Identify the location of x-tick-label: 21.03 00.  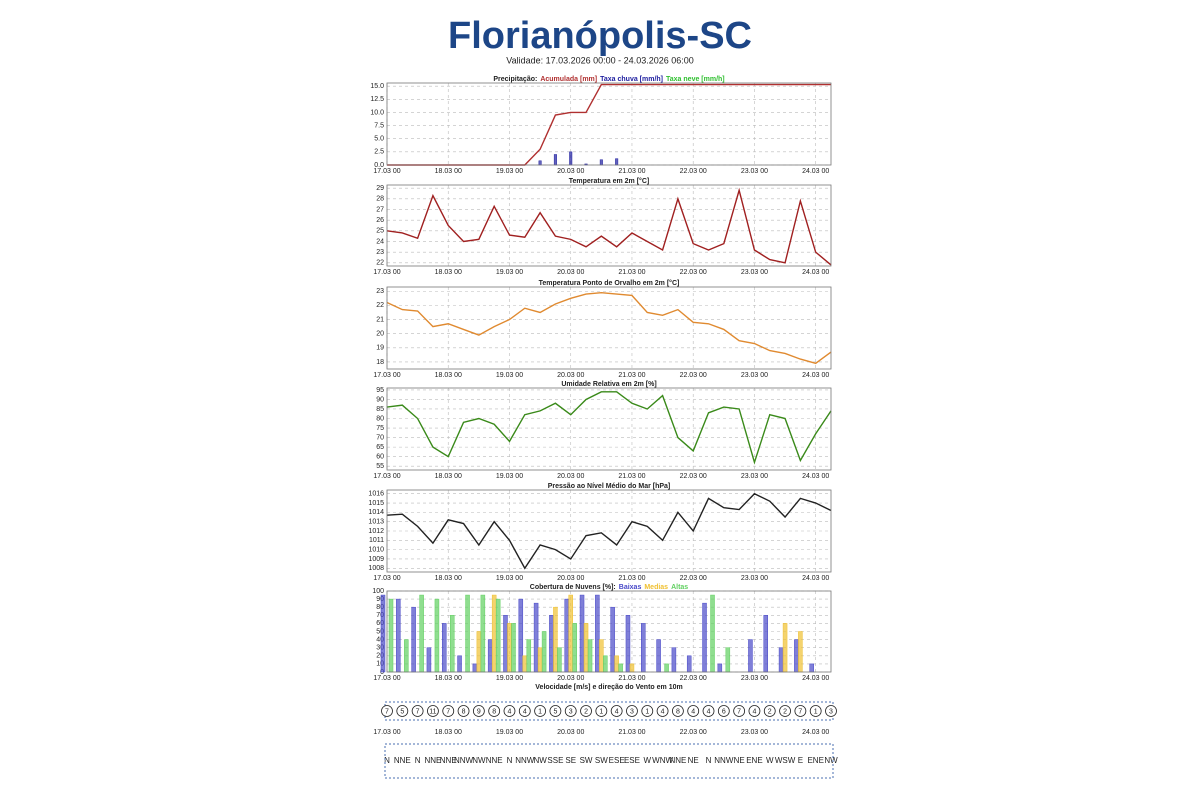
(631, 375).